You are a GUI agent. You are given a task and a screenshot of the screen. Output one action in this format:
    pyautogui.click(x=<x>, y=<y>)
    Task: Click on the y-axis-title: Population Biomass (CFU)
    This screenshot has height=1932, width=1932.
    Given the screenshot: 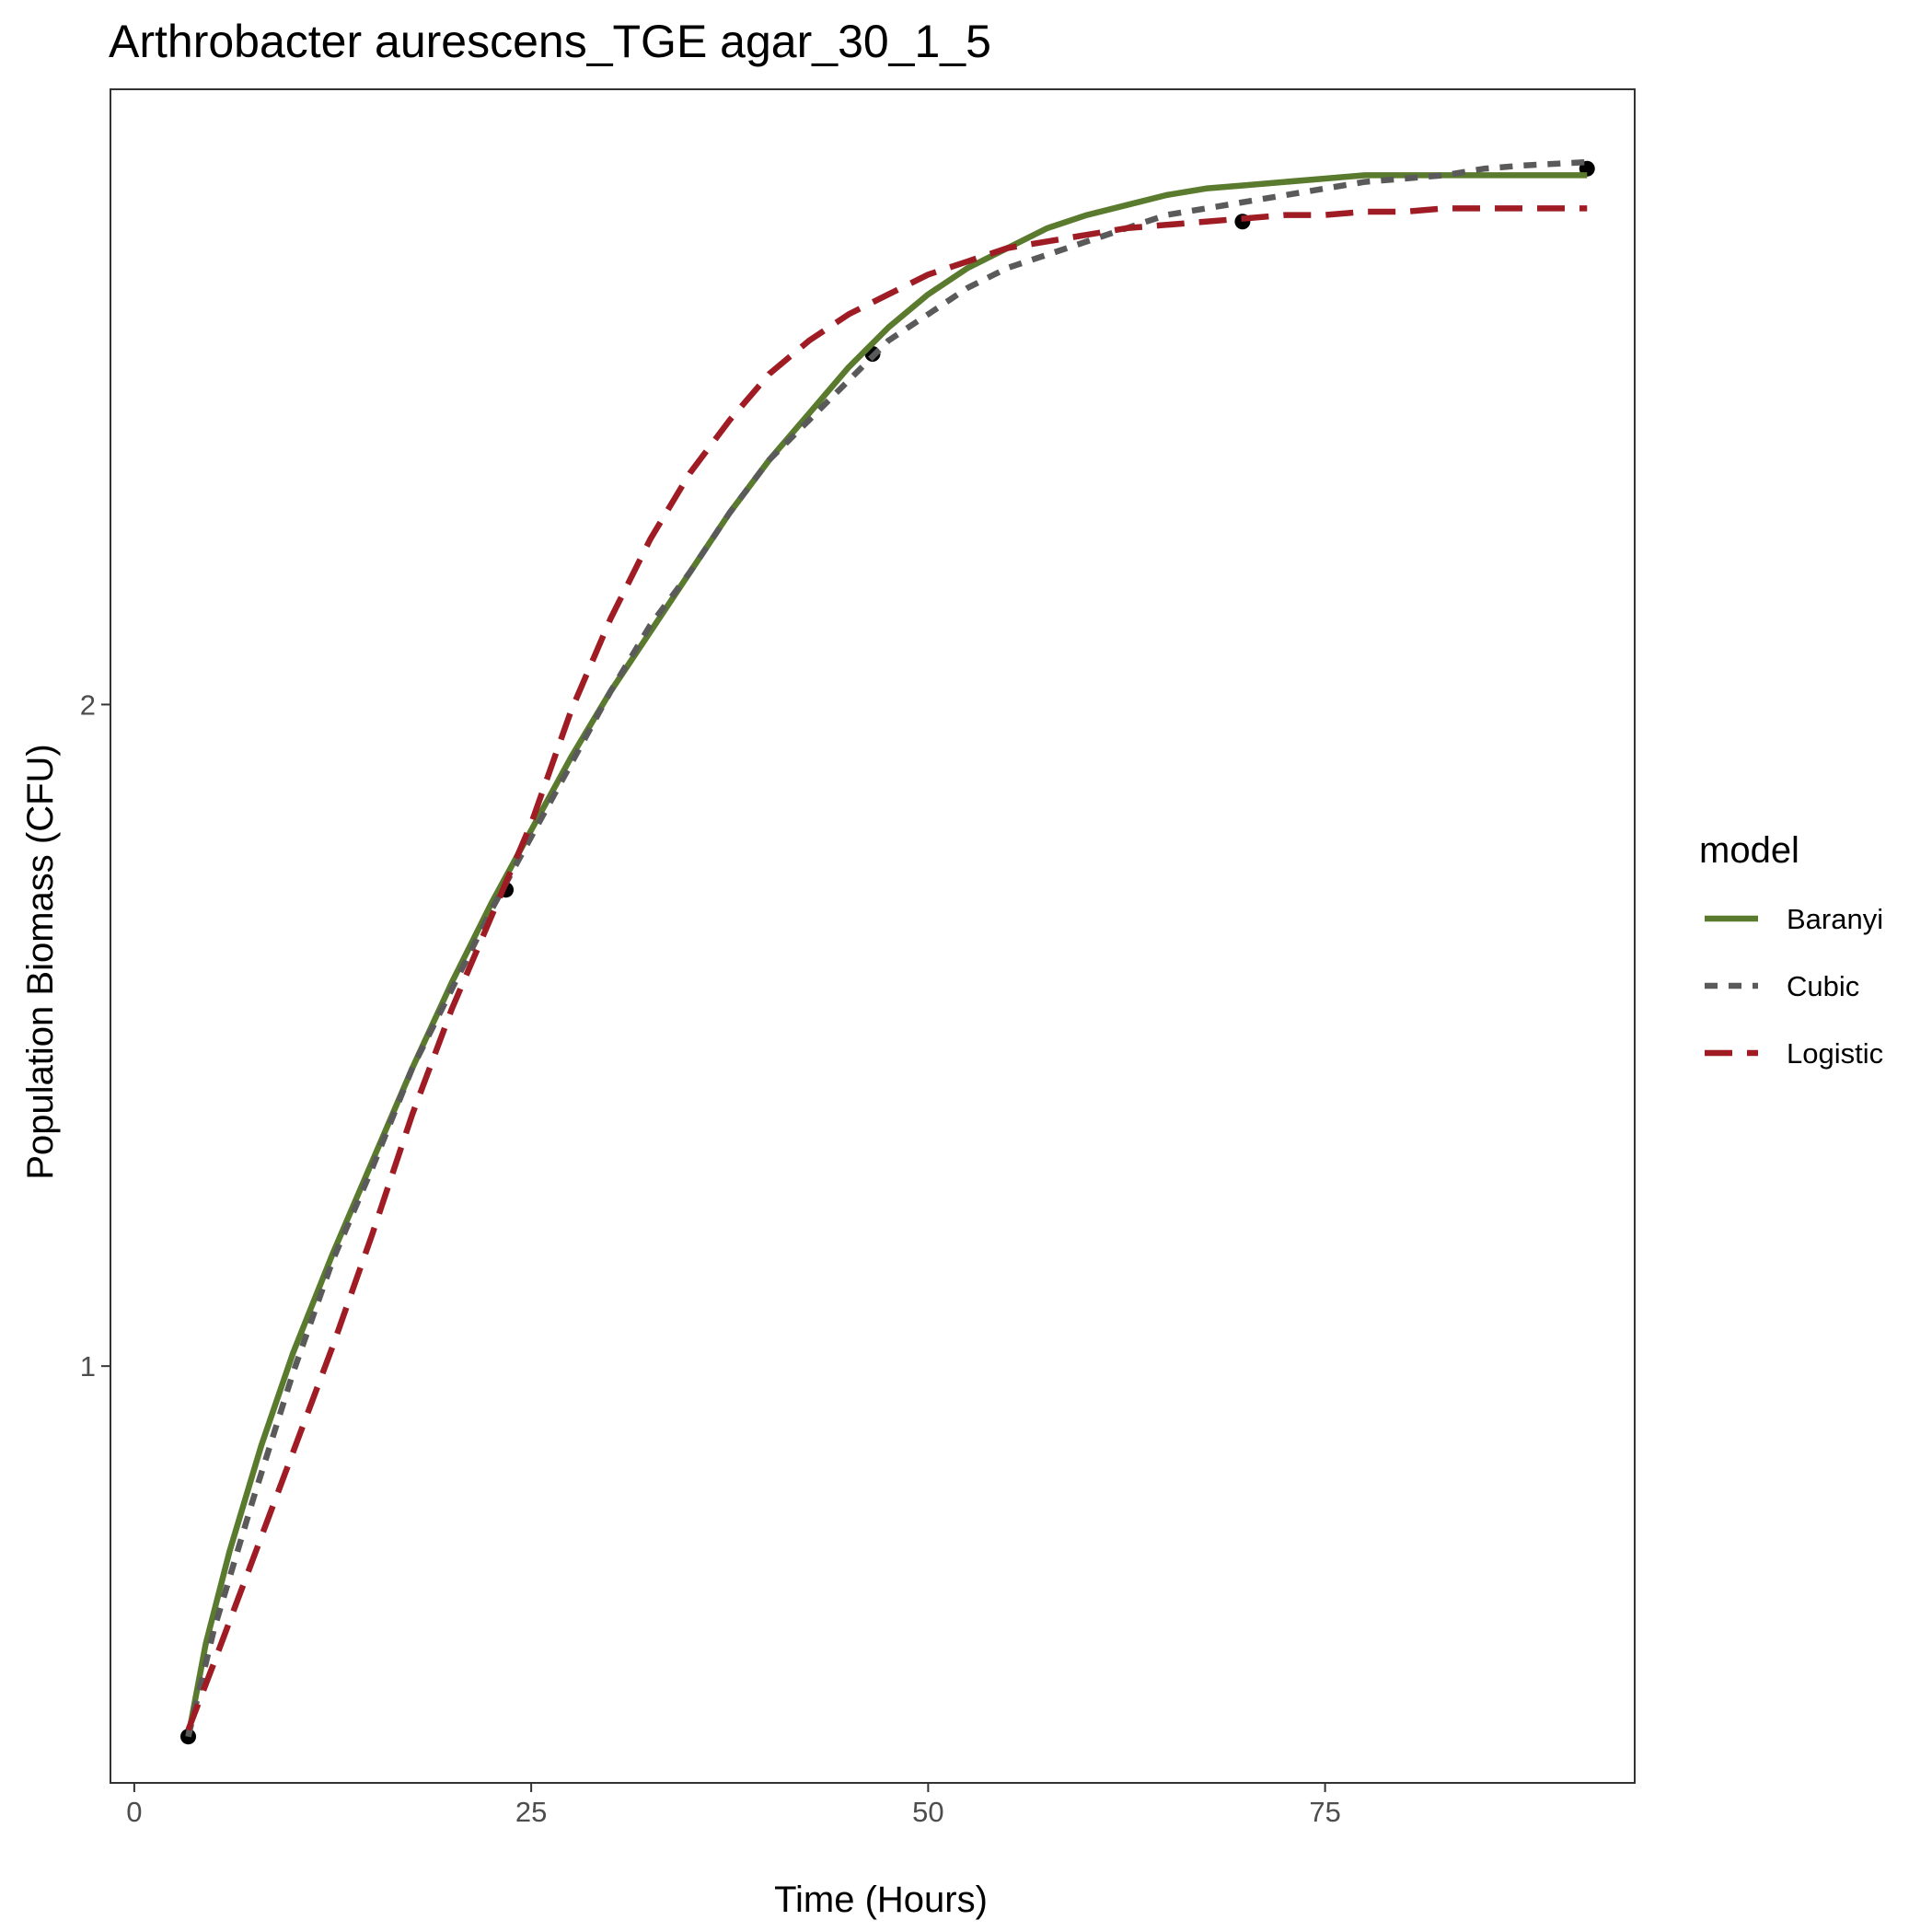 What is the action you would take?
    pyautogui.click(x=40, y=962)
    